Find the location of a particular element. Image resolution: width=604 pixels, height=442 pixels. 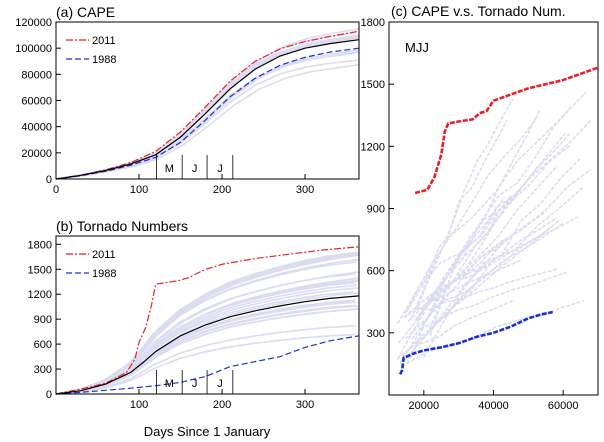

panel-a-legend-label: 1988 is located at coordinates (104, 60).